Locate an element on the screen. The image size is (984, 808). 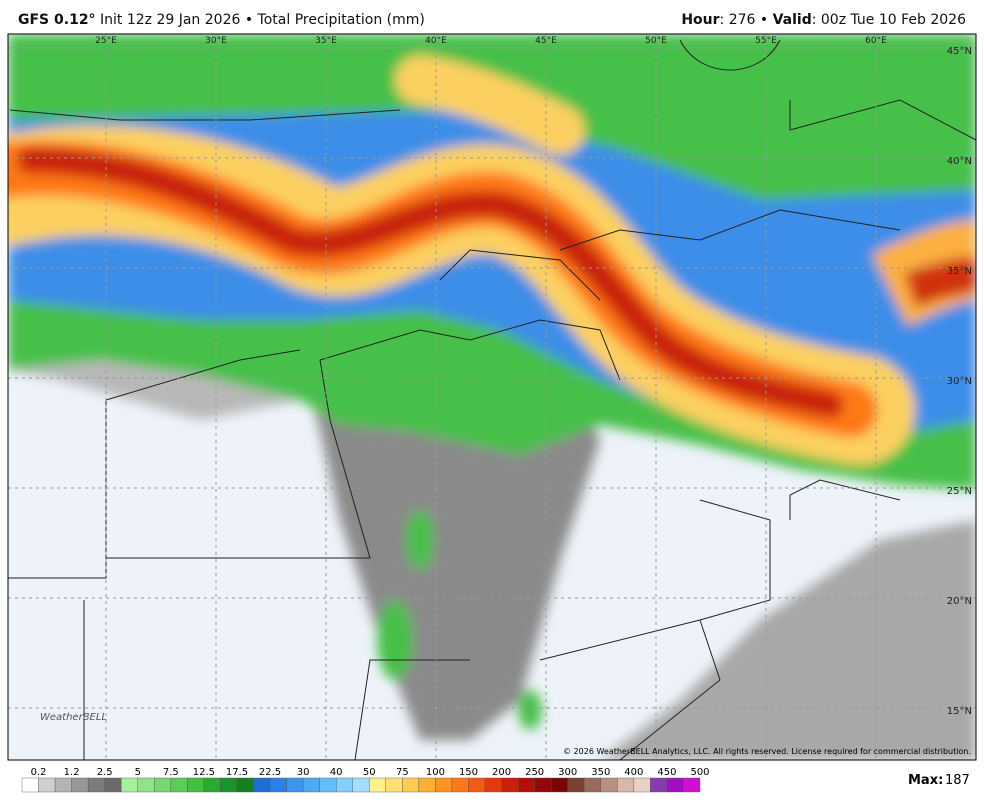
colorbar-label: 17.5 is located at coordinates (237, 772).